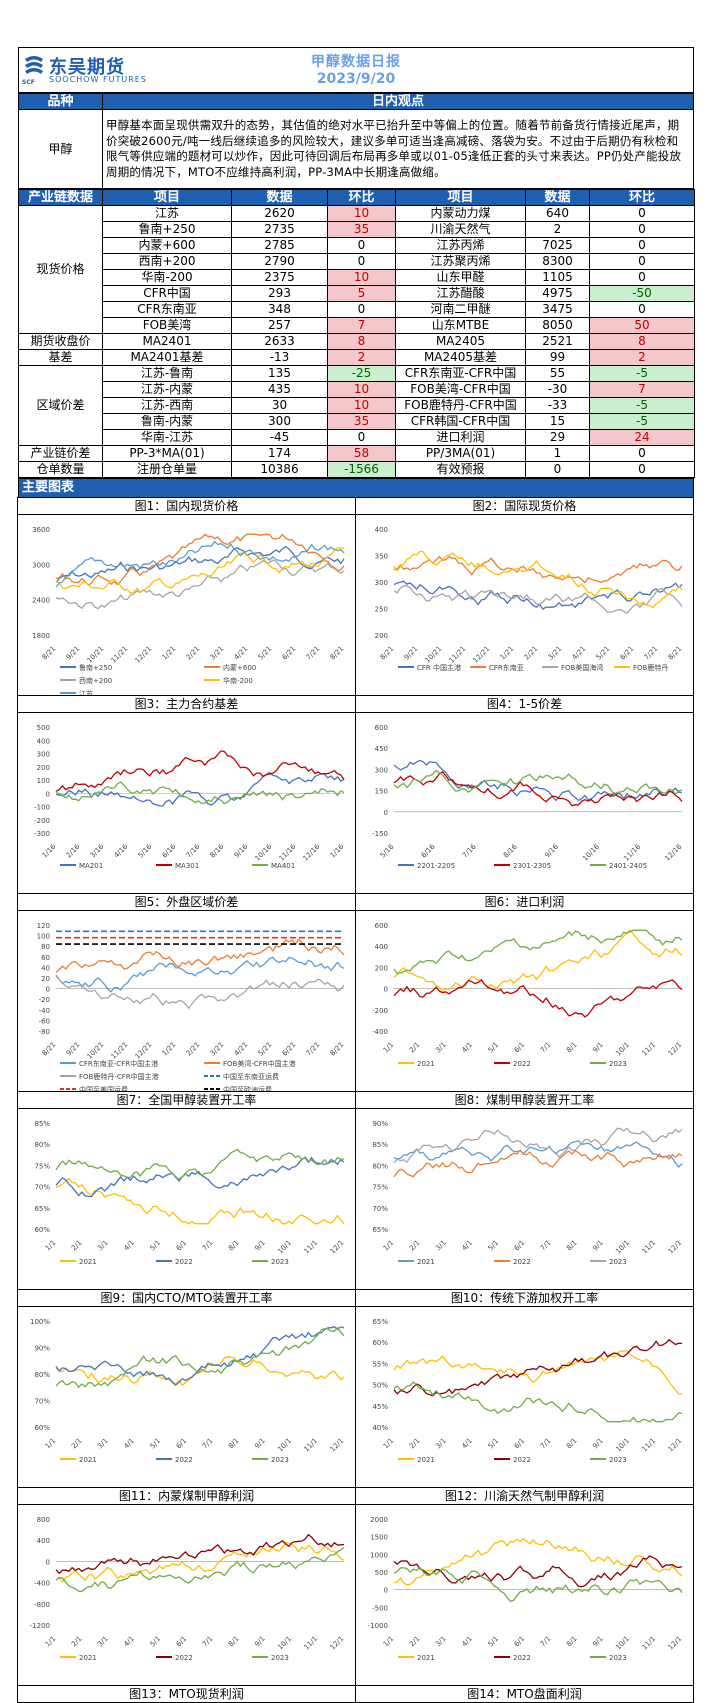  I want to click on y-tick-label: -100, so click(42, 808).